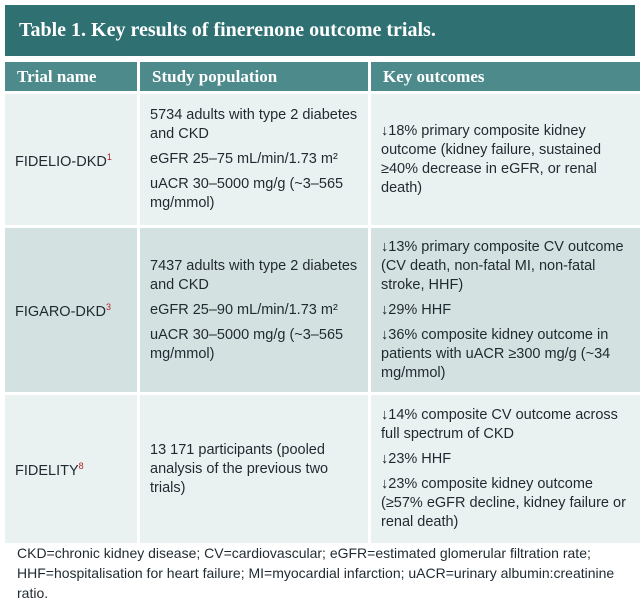 The width and height of the screenshot is (640, 613). Describe the element at coordinates (109, 307) in the screenshot. I see `reference-marker: 3` at that location.